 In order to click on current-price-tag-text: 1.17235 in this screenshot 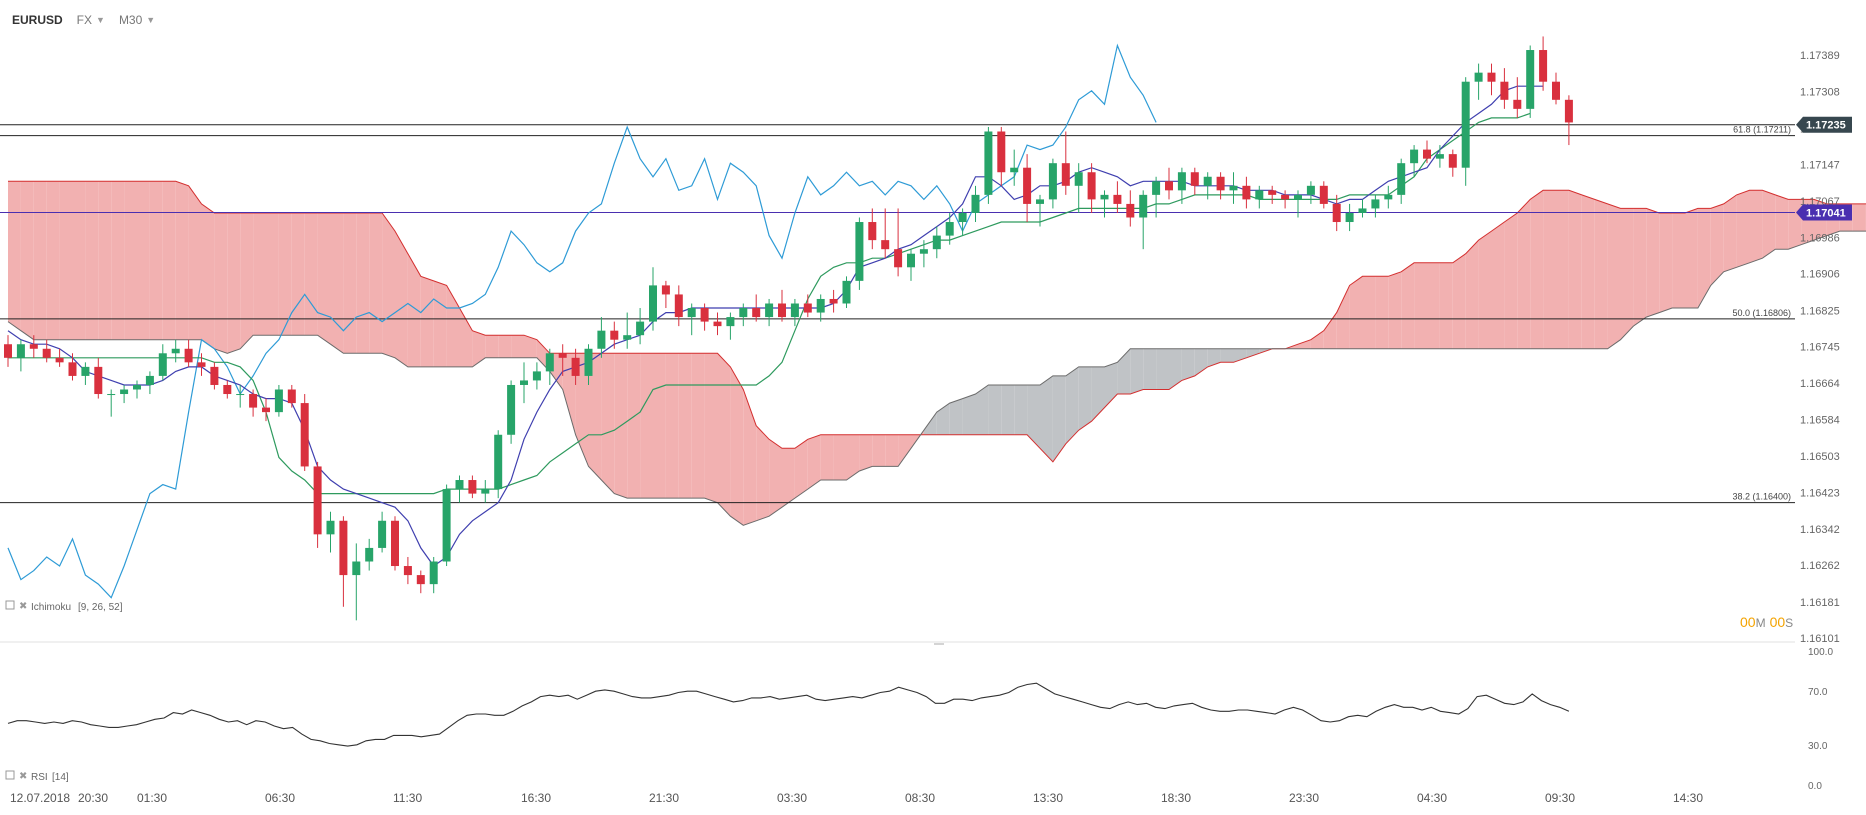, I will do `click(1826, 126)`.